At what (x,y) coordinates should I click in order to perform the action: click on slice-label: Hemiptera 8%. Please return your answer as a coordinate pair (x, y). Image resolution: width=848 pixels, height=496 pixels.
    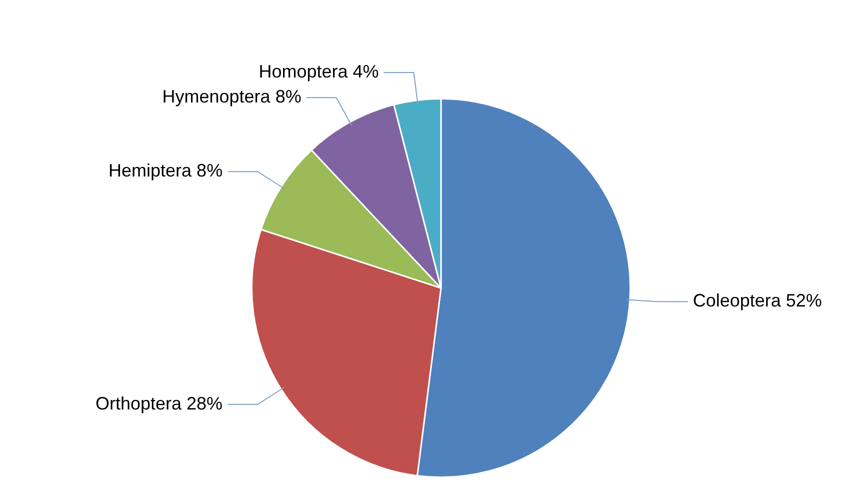
    Looking at the image, I should click on (165, 170).